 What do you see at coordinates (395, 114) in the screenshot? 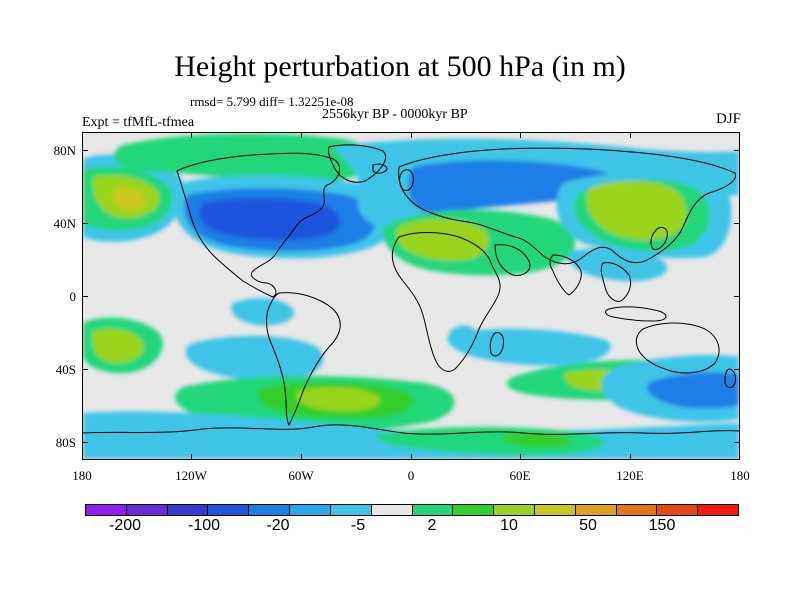
I see `period-text: 2556kyr BP - 0000kyr BP` at bounding box center [395, 114].